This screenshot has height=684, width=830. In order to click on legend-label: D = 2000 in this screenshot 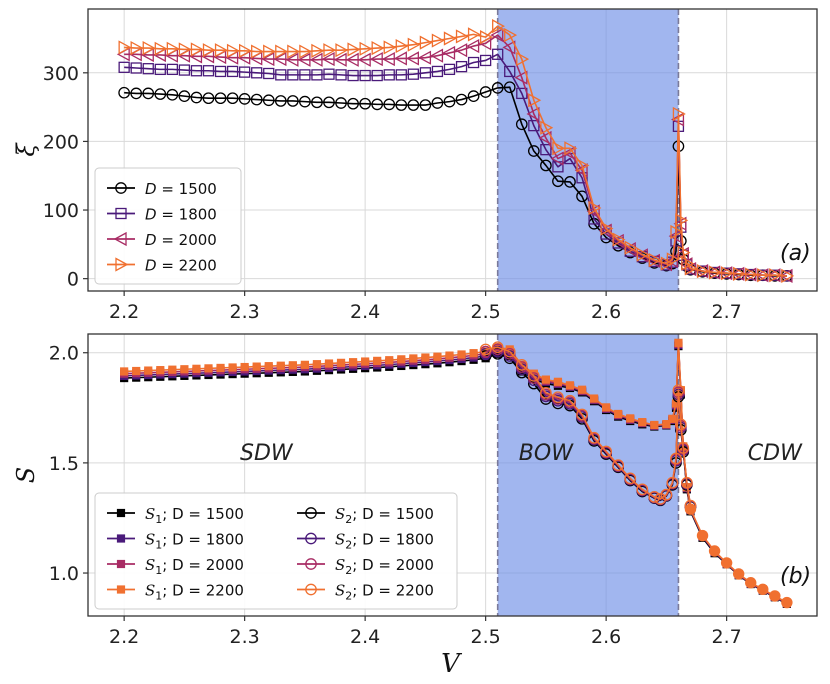, I will do `click(181, 240)`.